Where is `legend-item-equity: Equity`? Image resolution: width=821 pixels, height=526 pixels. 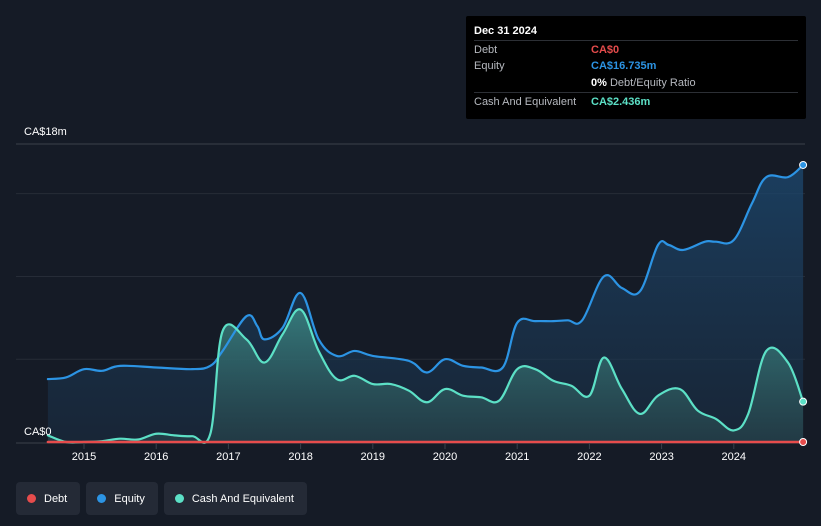 legend-item-equity: Equity is located at coordinates (122, 498).